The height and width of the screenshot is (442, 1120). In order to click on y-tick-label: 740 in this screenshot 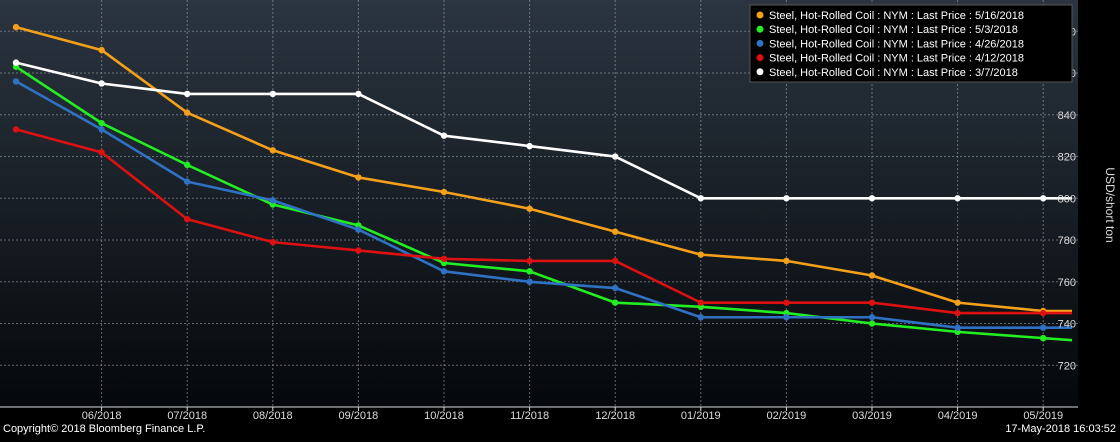, I will do `click(1067, 325)`.